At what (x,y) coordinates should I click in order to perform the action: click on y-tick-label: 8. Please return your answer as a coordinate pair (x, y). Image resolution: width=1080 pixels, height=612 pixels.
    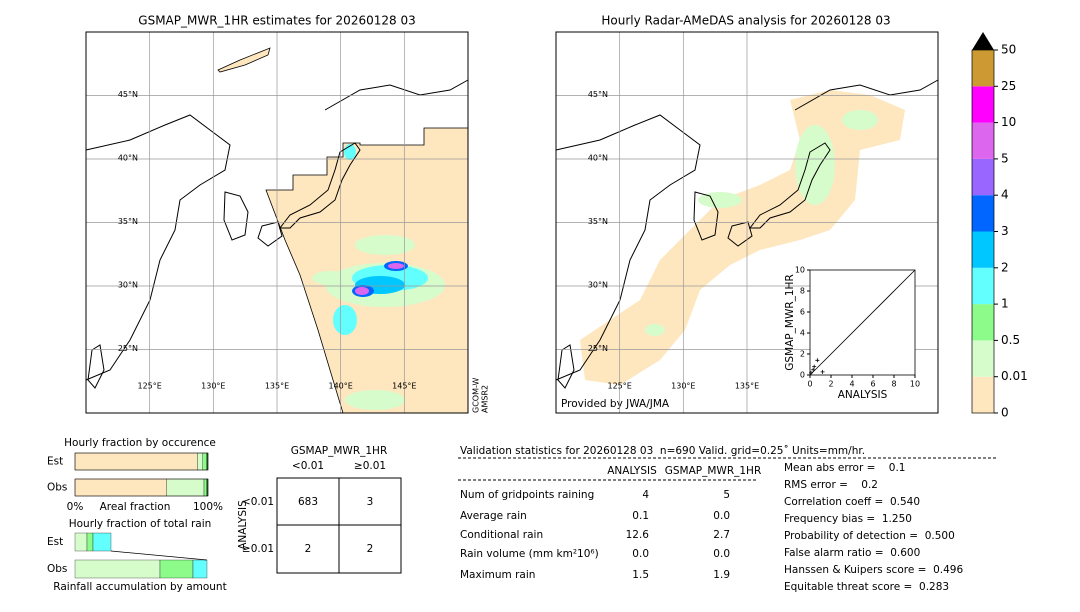
    Looking at the image, I should click on (802, 291).